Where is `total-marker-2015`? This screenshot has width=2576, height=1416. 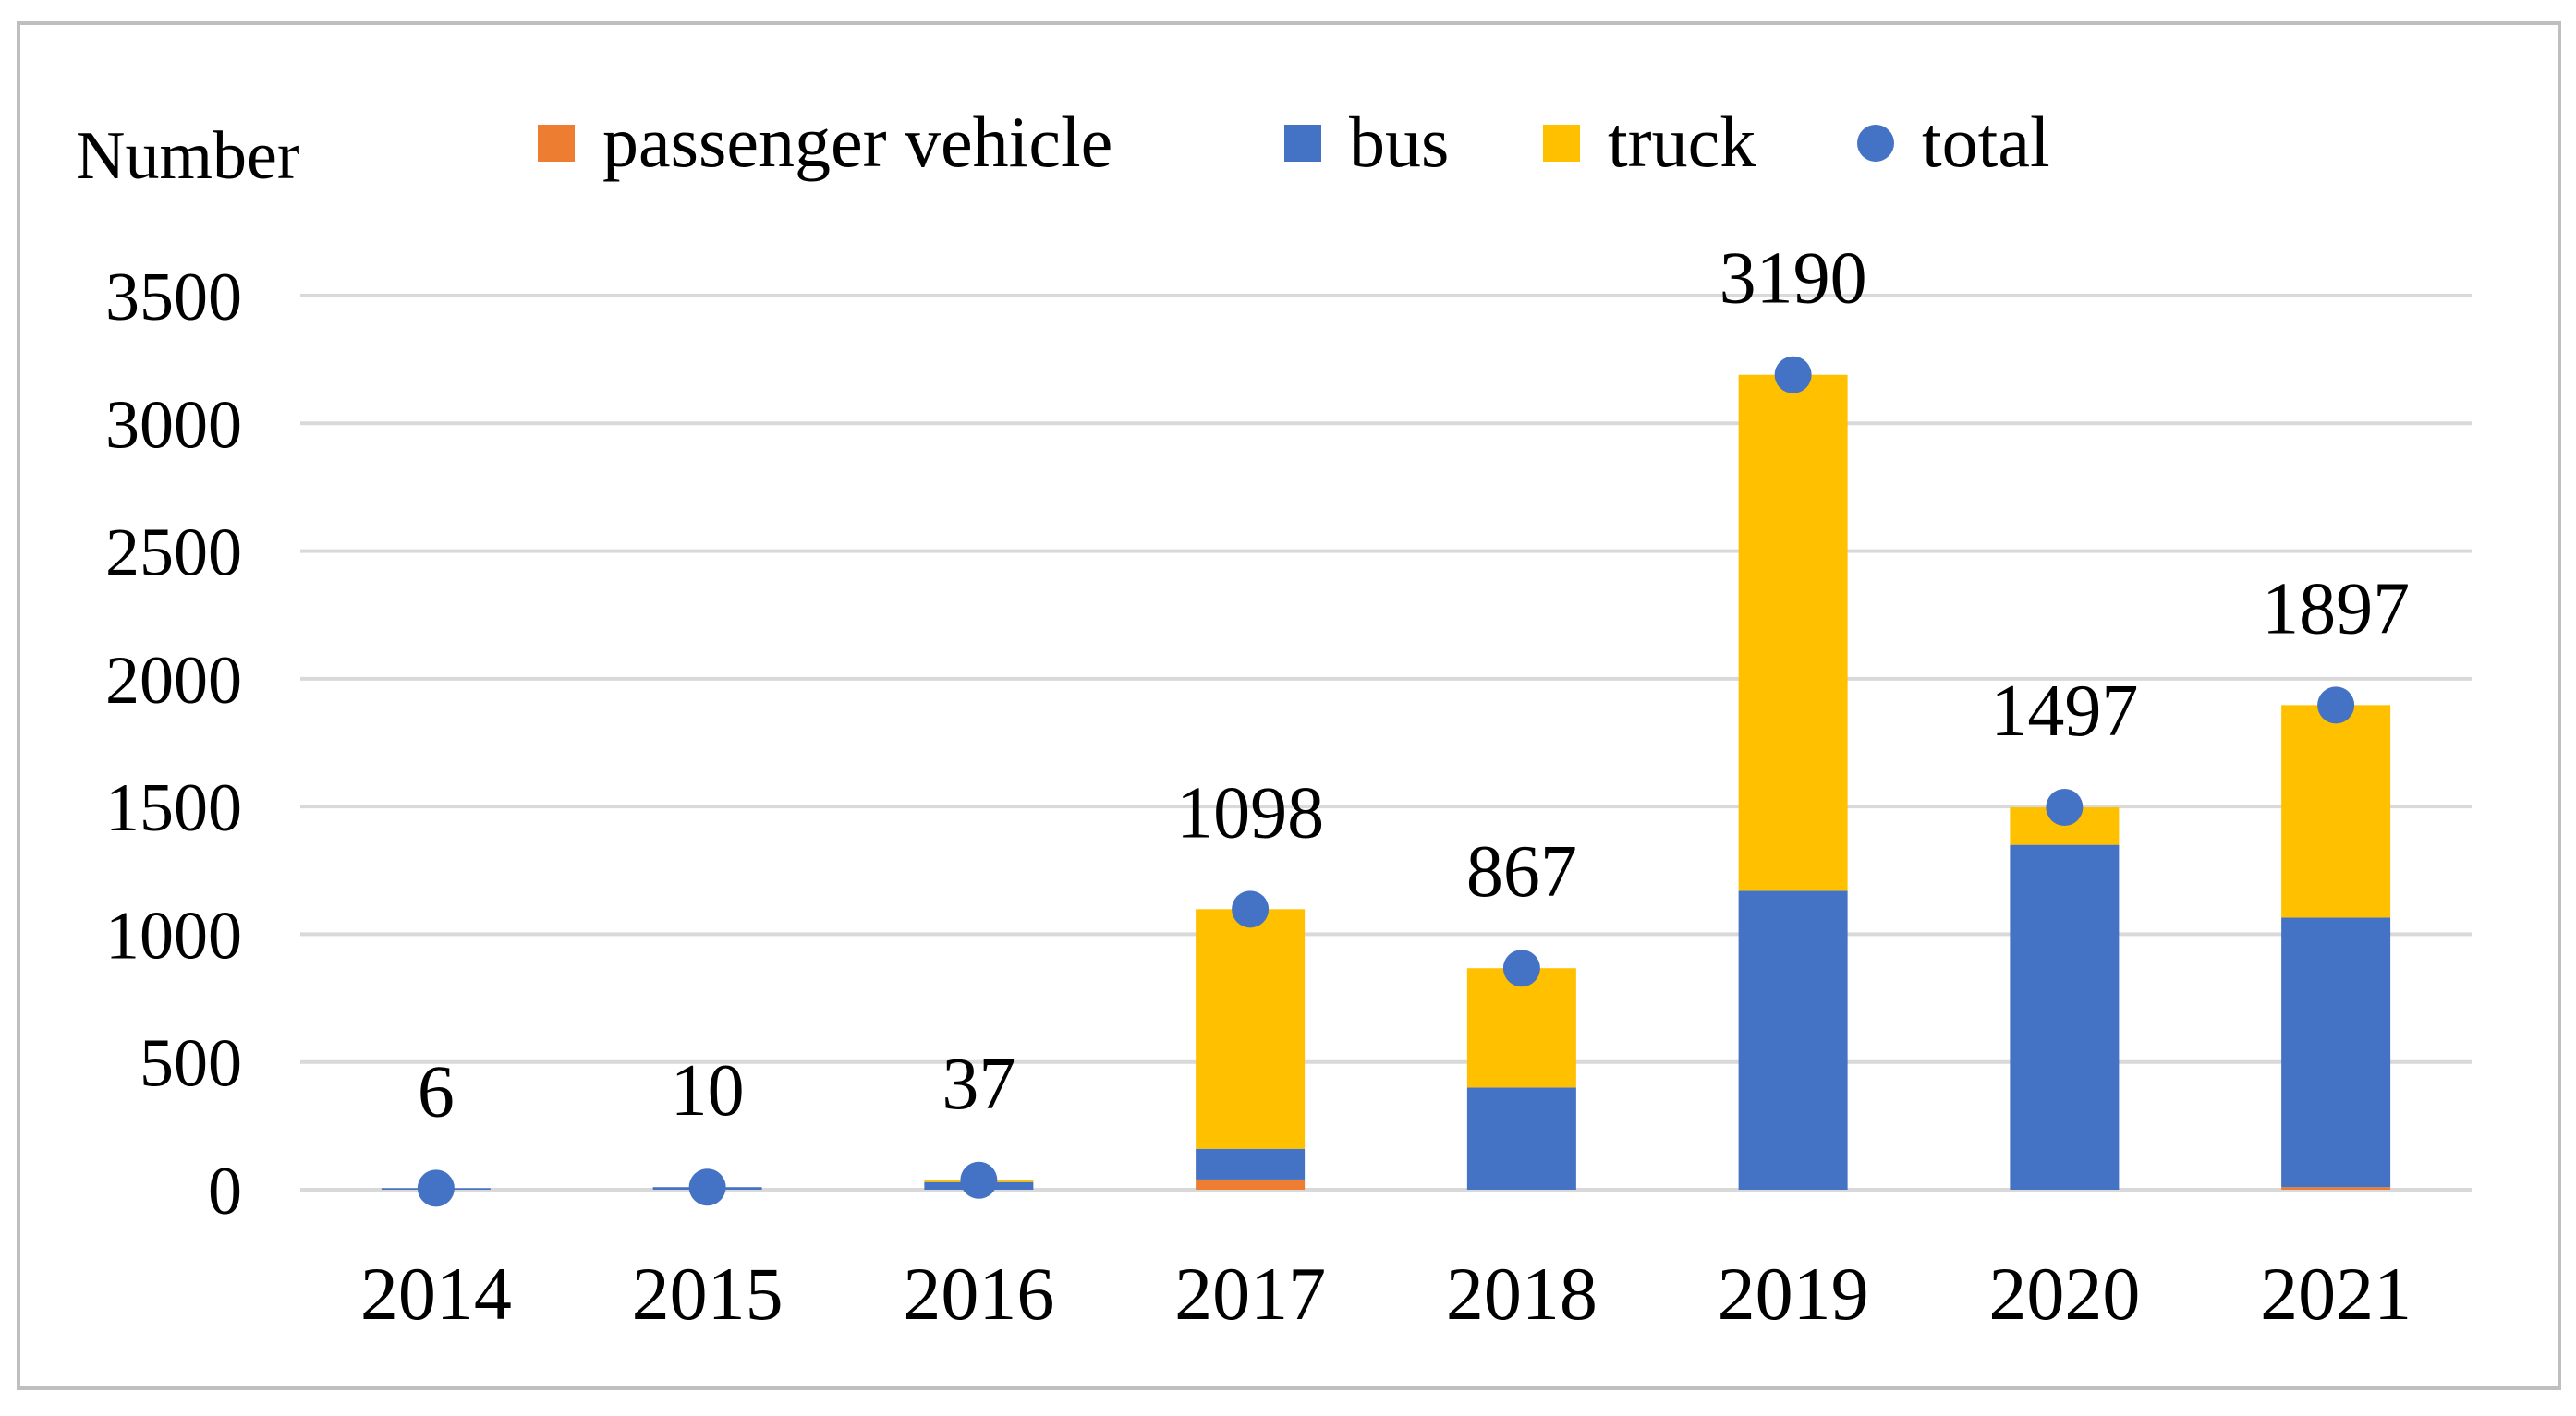
total-marker-2015 is located at coordinates (707, 1187).